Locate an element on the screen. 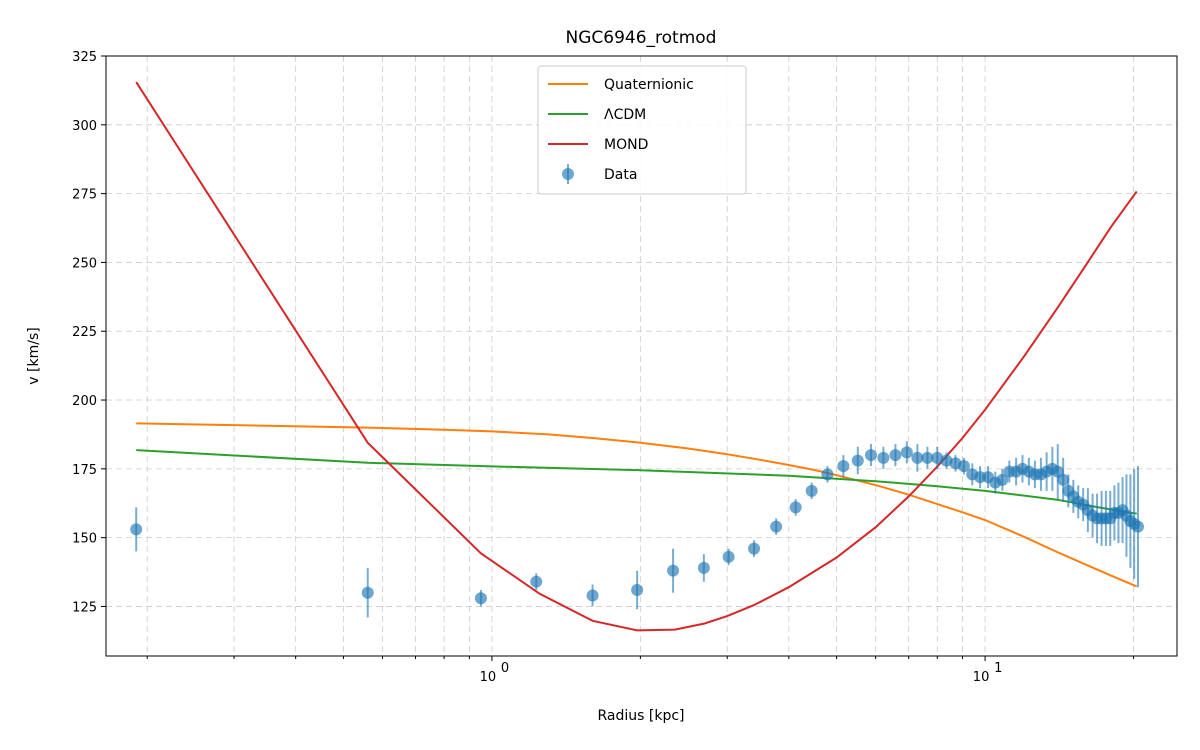  legend-label: Data is located at coordinates (620, 175).